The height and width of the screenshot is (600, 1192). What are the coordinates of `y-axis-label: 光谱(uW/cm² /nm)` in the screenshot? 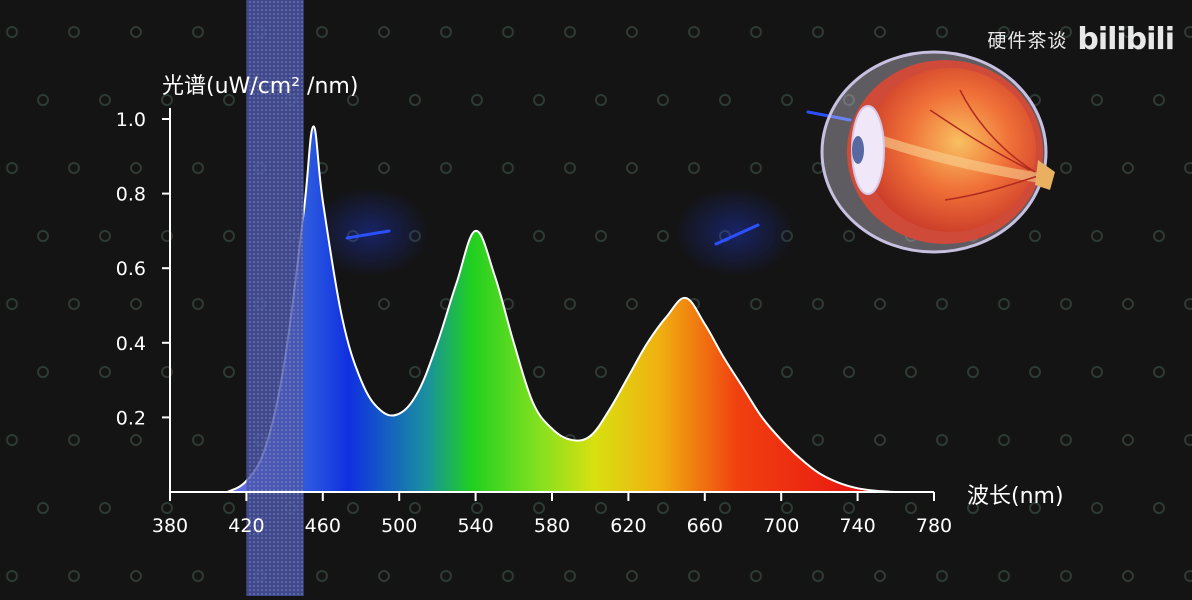 It's located at (260, 86).